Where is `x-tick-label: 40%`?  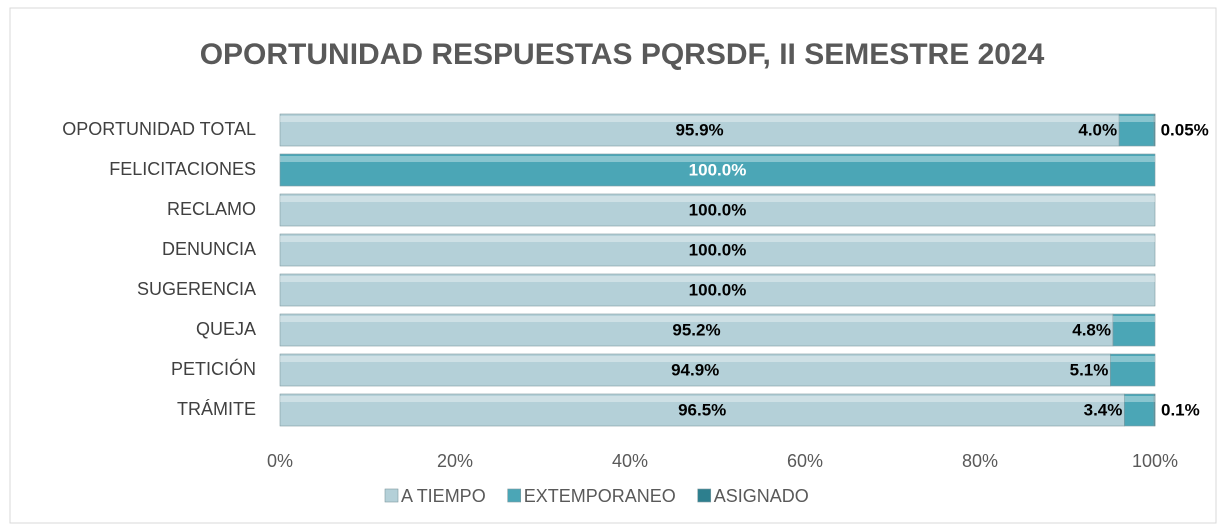 x-tick-label: 40% is located at coordinates (630, 461).